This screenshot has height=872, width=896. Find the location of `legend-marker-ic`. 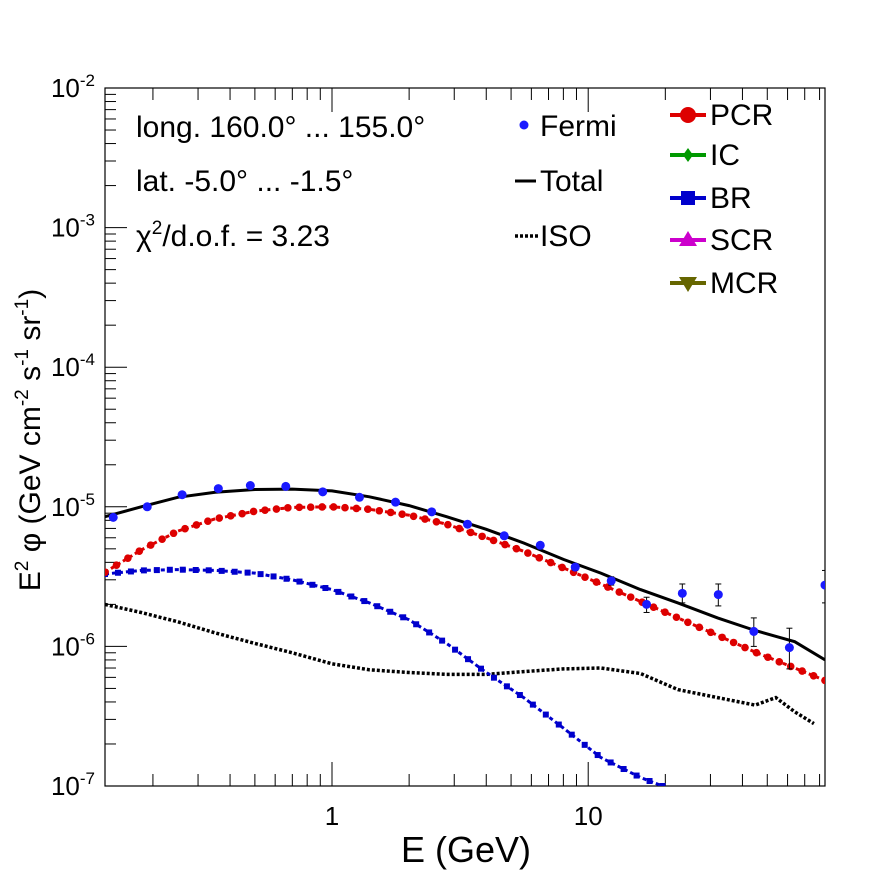

legend-marker-ic is located at coordinates (688, 155).